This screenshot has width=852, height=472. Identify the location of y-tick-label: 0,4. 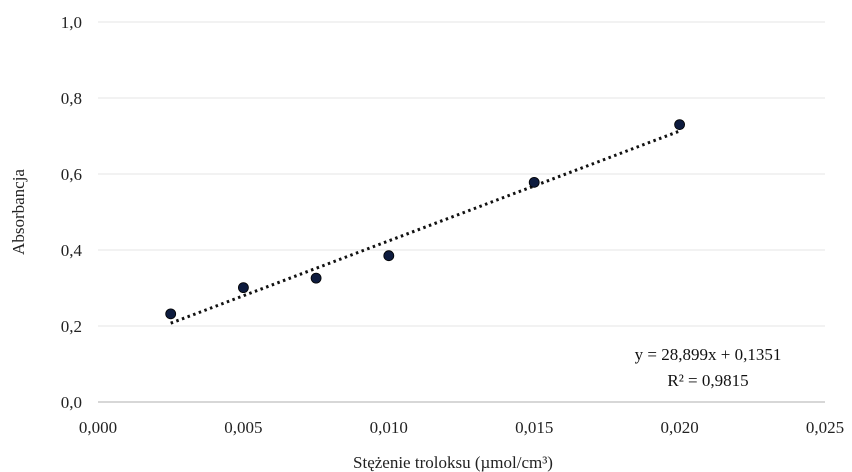
(72, 250).